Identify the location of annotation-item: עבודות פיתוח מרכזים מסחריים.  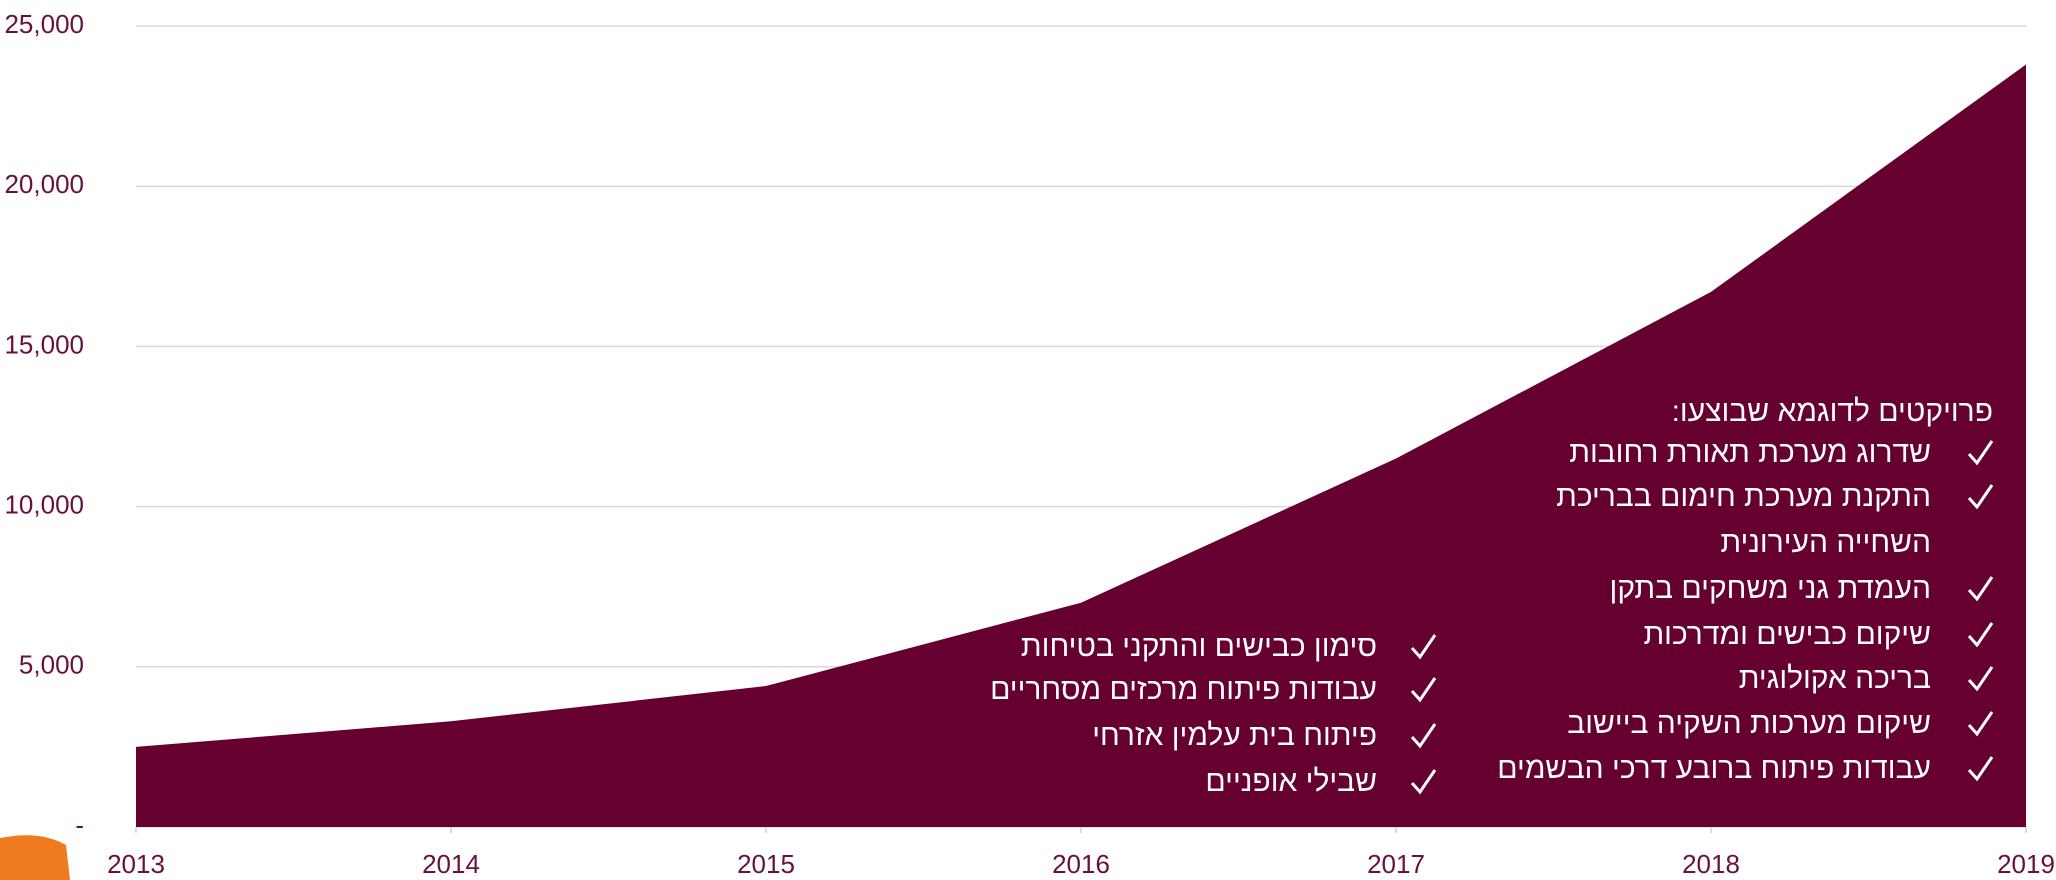
(1183, 689).